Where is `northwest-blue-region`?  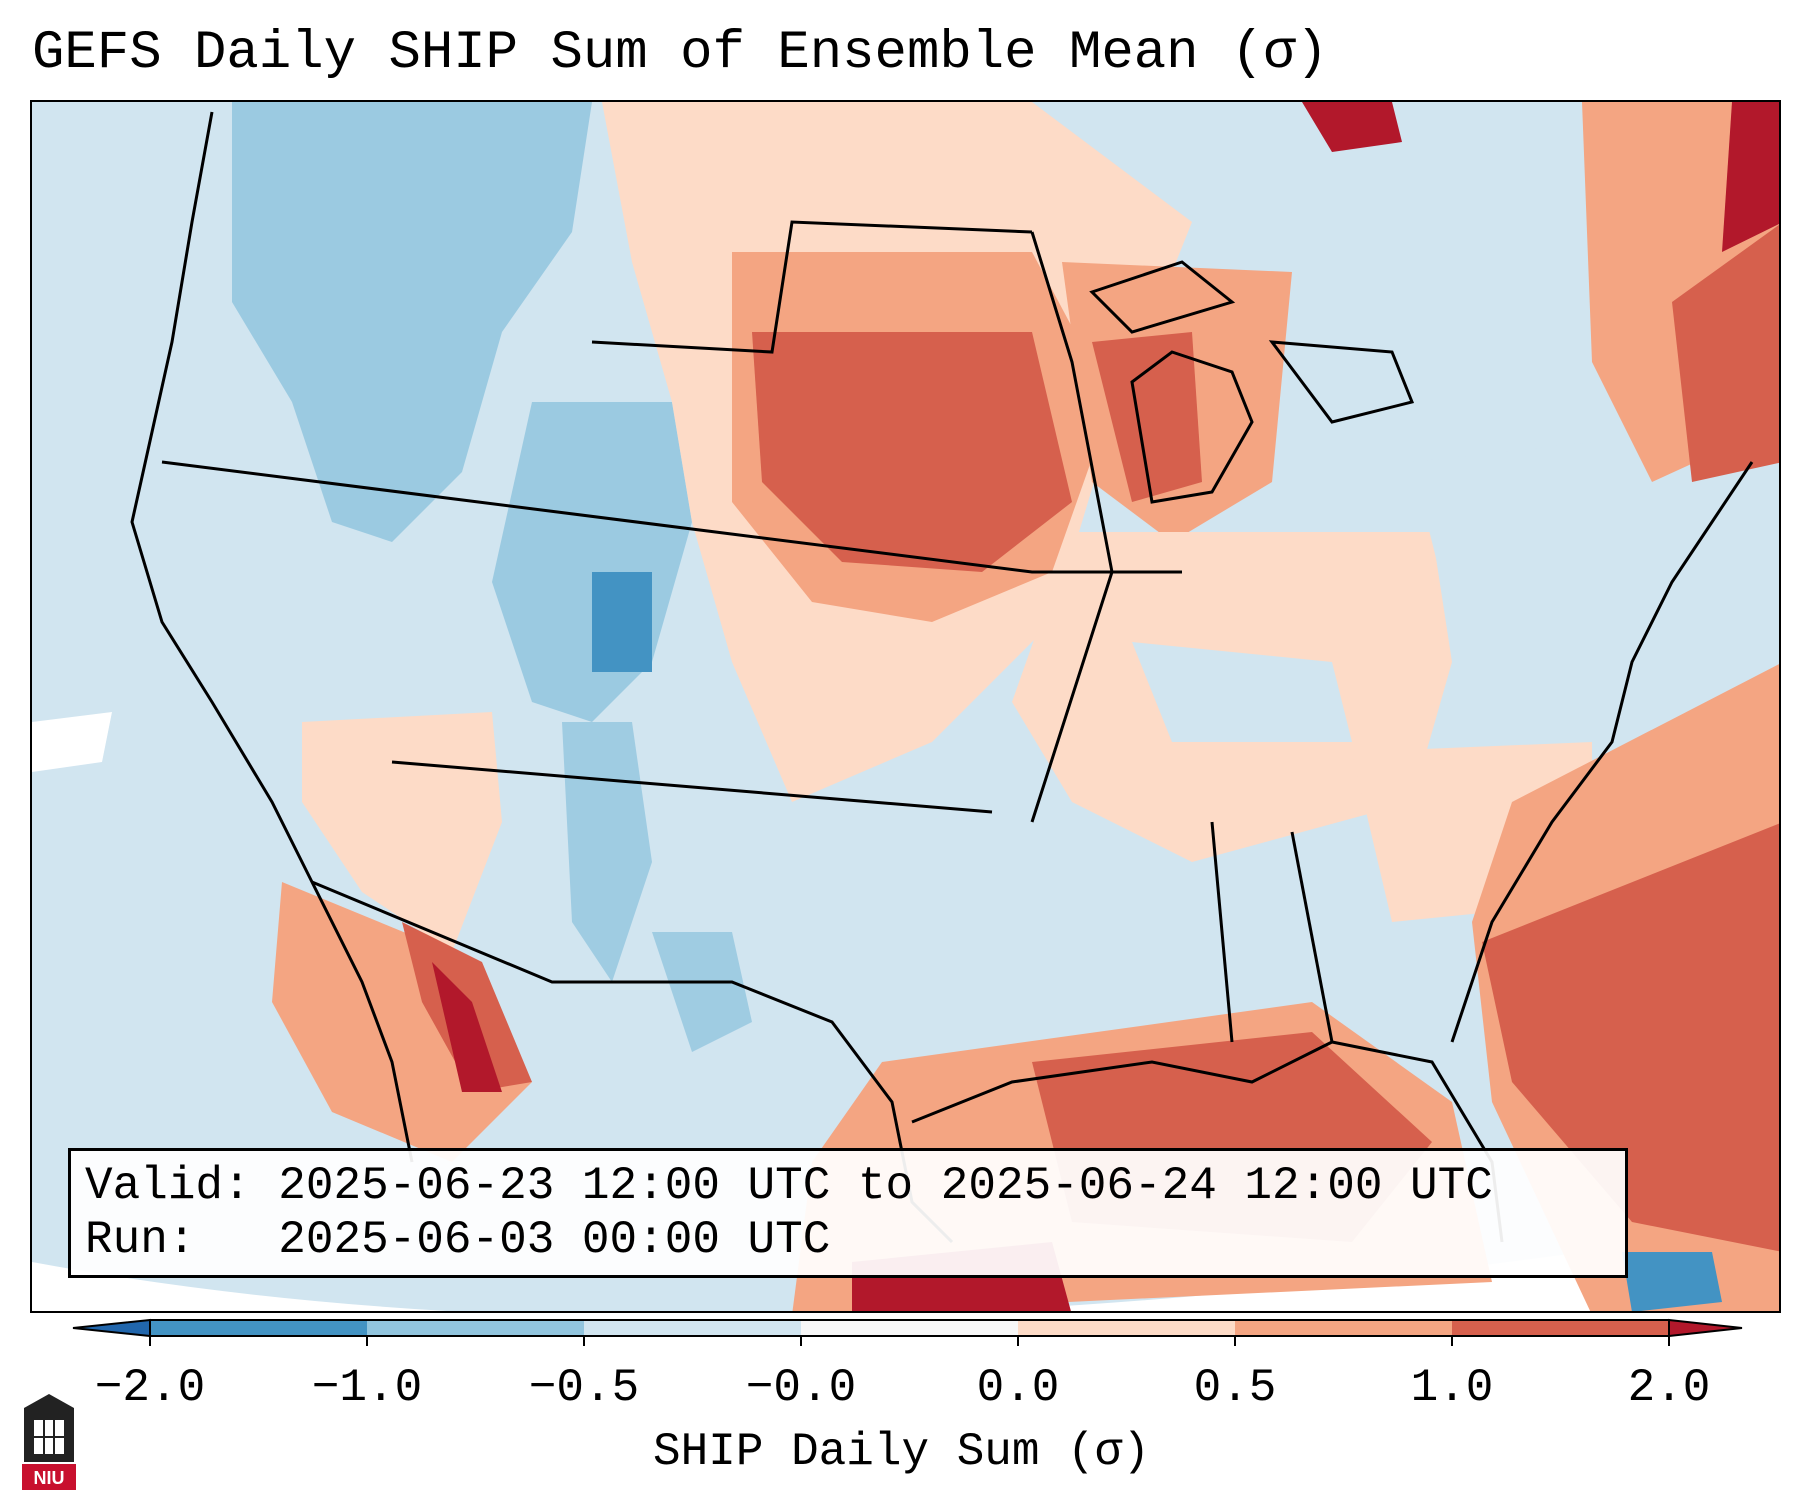
northwest-blue-region is located at coordinates (412, 322).